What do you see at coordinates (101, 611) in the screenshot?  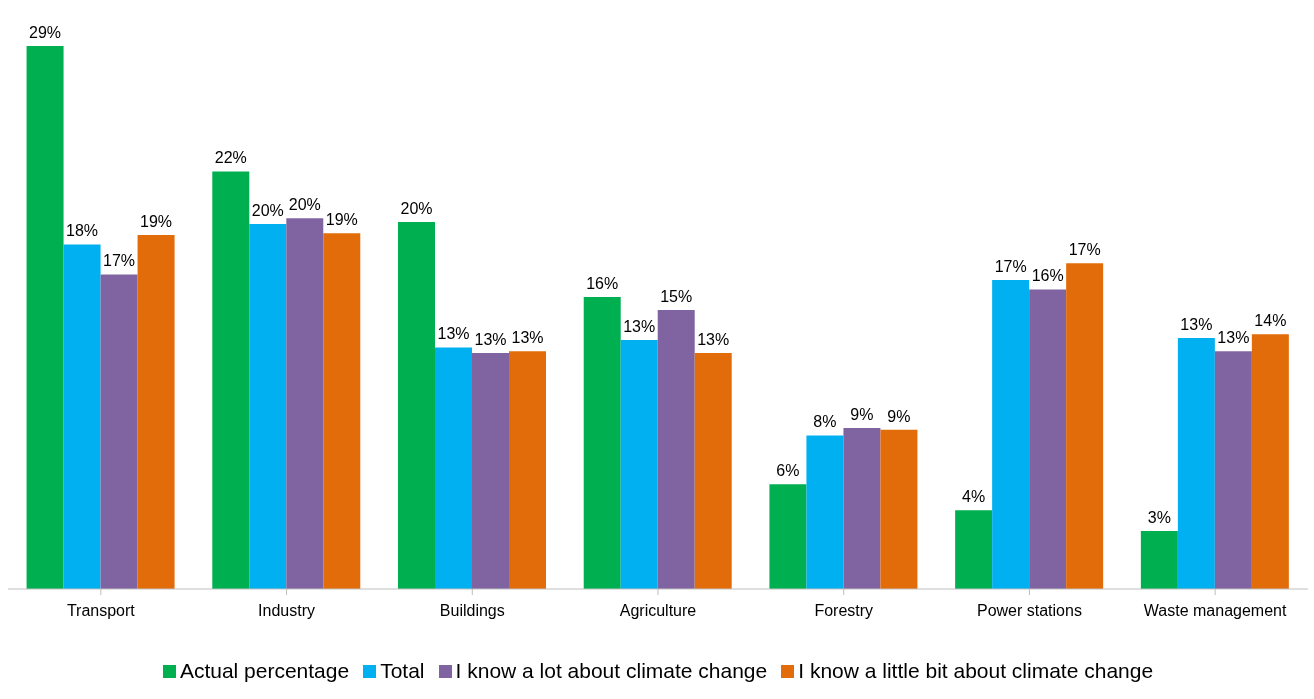 I see `x-tick-label: Transport` at bounding box center [101, 611].